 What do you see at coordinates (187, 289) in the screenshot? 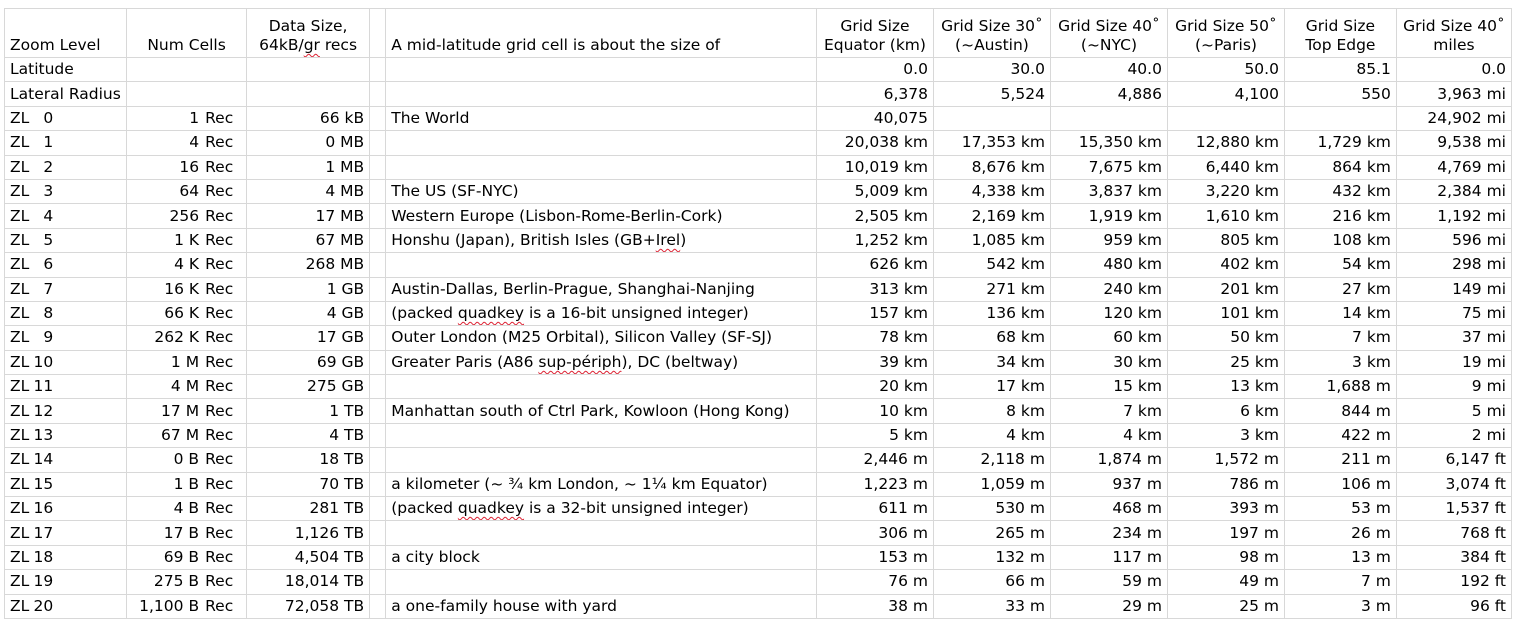
I see `cell: 16 K Rec` at bounding box center [187, 289].